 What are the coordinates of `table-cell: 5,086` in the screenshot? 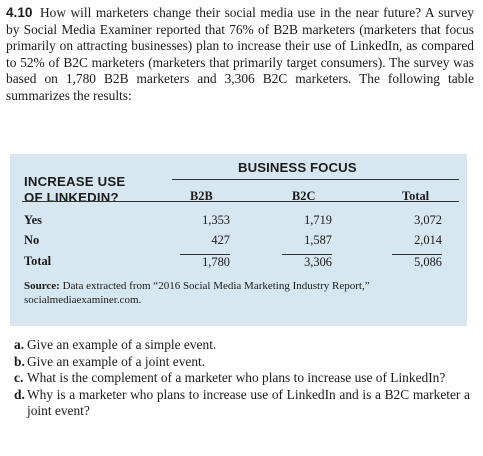 It's located at (417, 262).